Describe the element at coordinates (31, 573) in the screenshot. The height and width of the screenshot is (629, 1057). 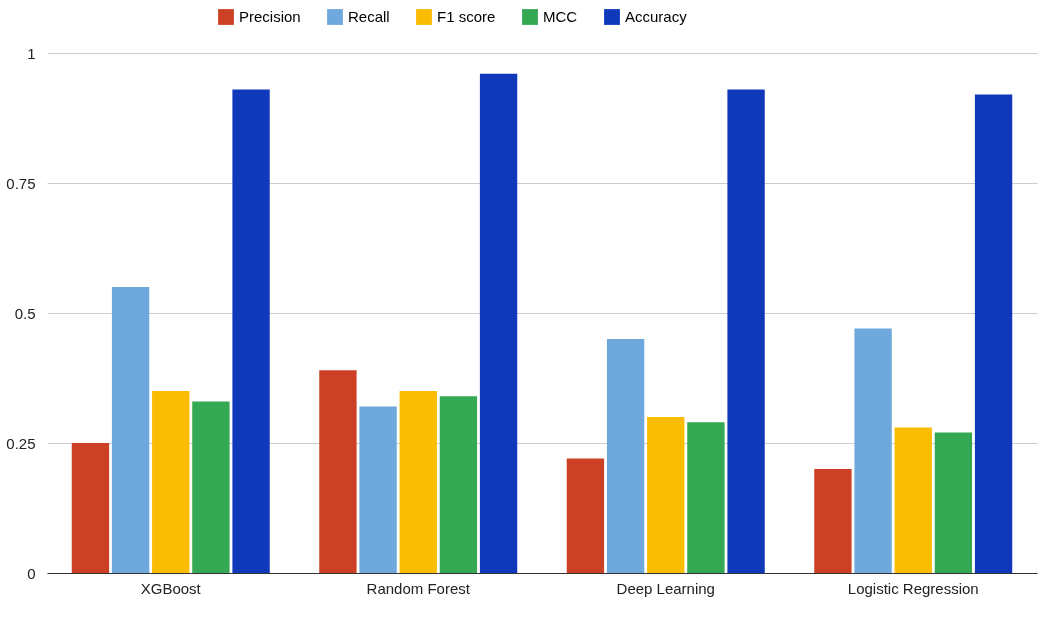
I see `y-tick-label: 0` at that location.